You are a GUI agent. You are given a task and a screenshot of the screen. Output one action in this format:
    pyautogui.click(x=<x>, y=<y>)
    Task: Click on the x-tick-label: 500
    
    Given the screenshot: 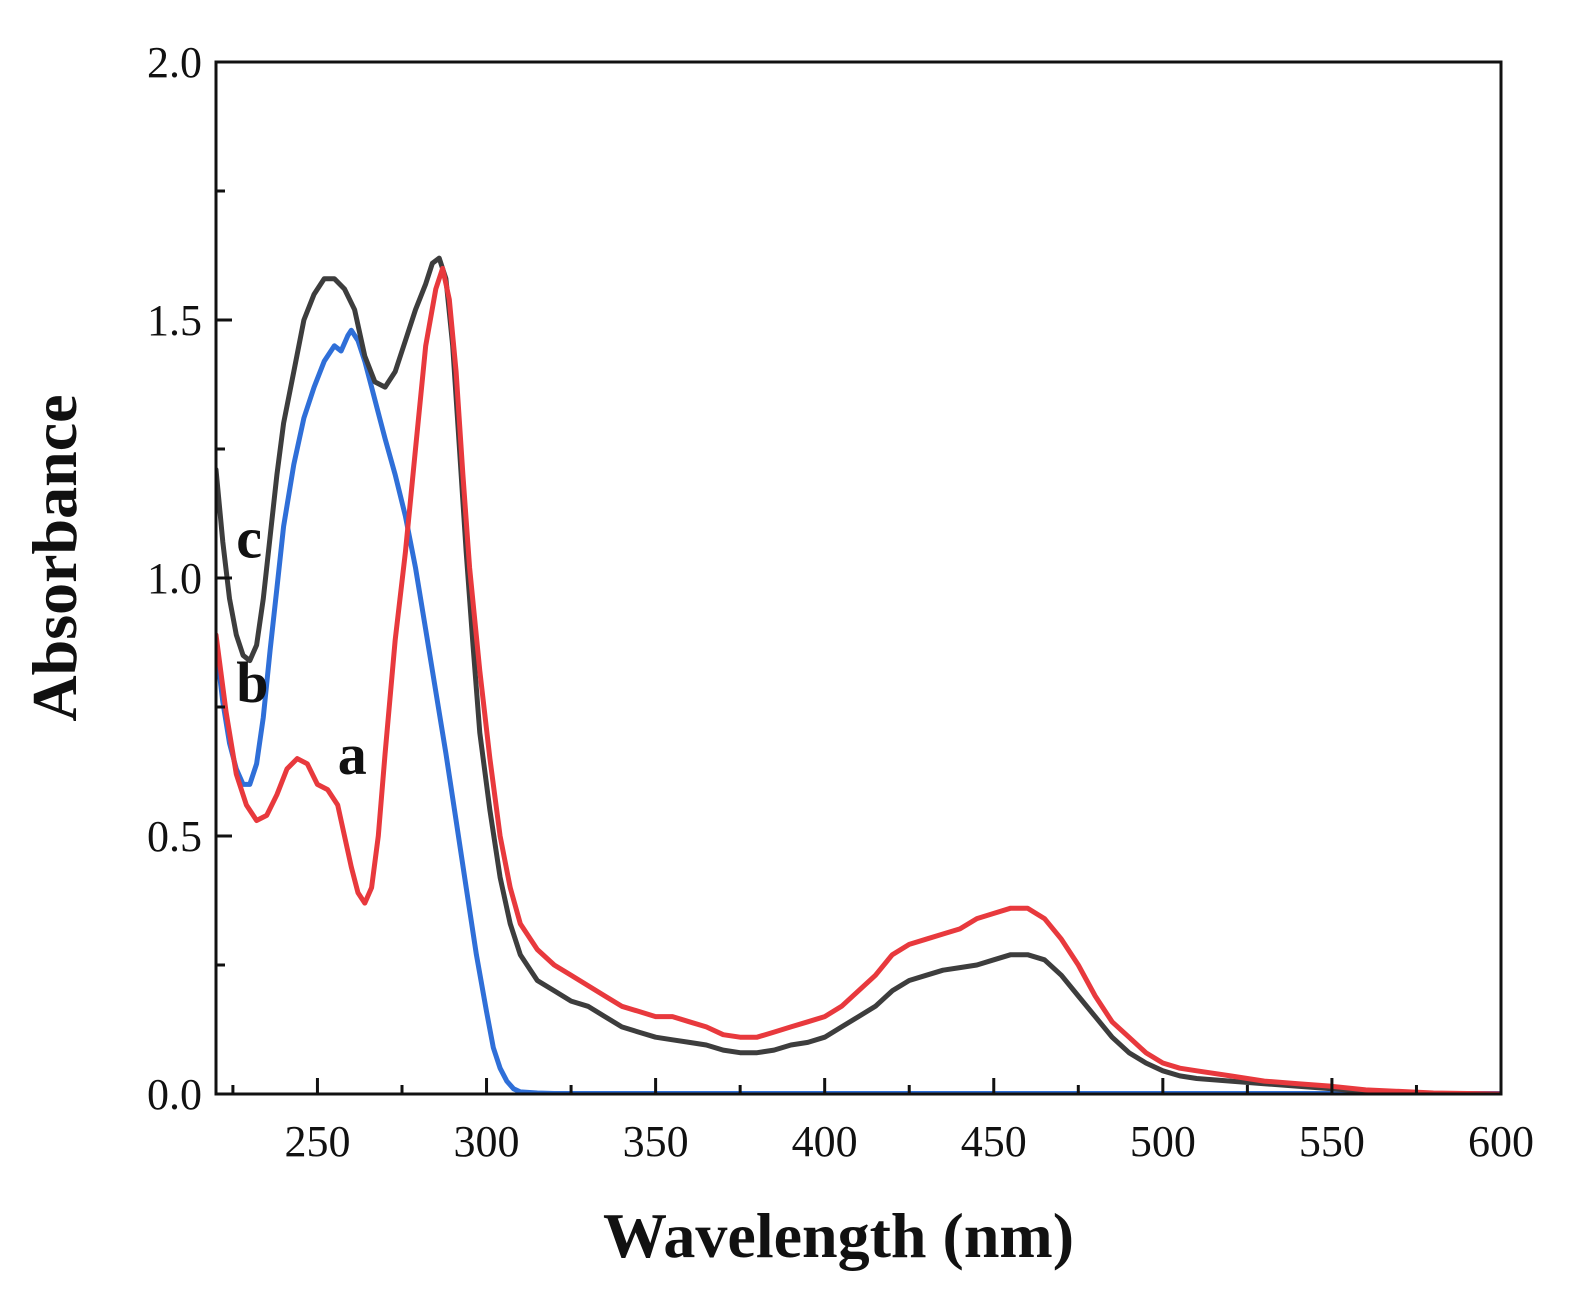 What is the action you would take?
    pyautogui.click(x=1163, y=1141)
    